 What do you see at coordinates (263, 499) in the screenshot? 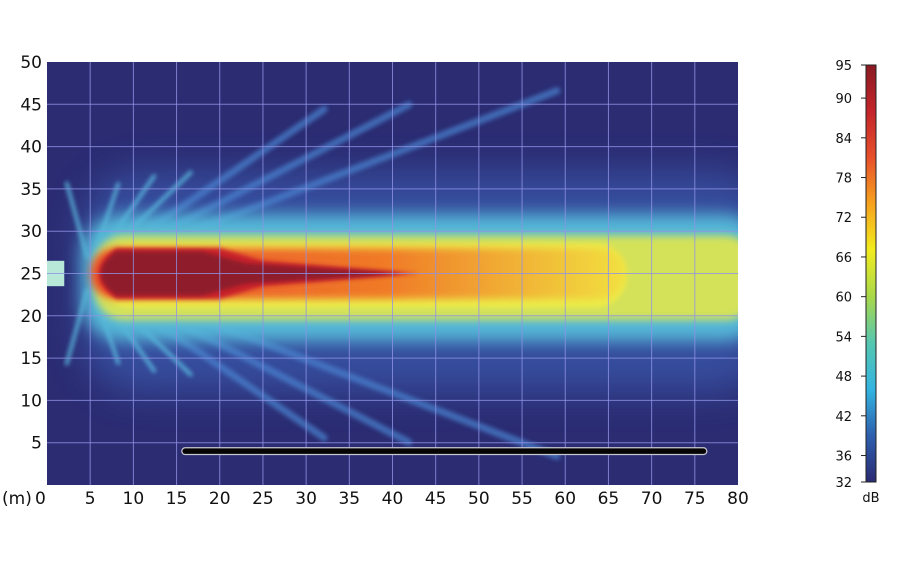
I see `x-tick-label: 25` at bounding box center [263, 499].